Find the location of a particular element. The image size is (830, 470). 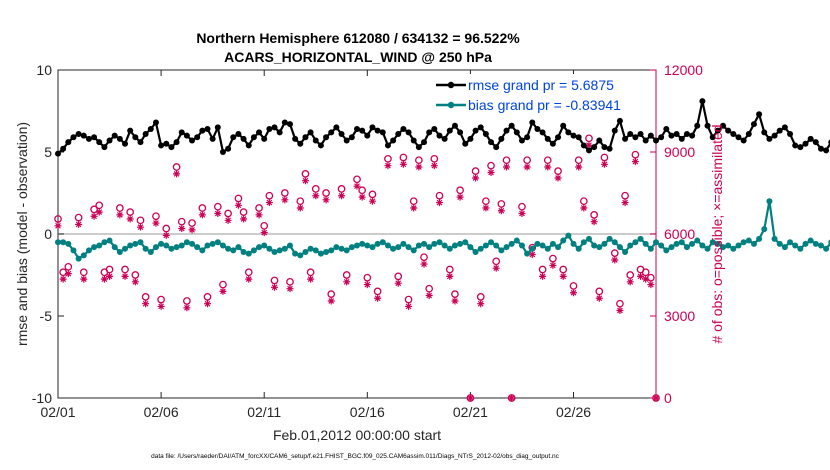

y-left-tick-label: -10 is located at coordinates (42, 398).